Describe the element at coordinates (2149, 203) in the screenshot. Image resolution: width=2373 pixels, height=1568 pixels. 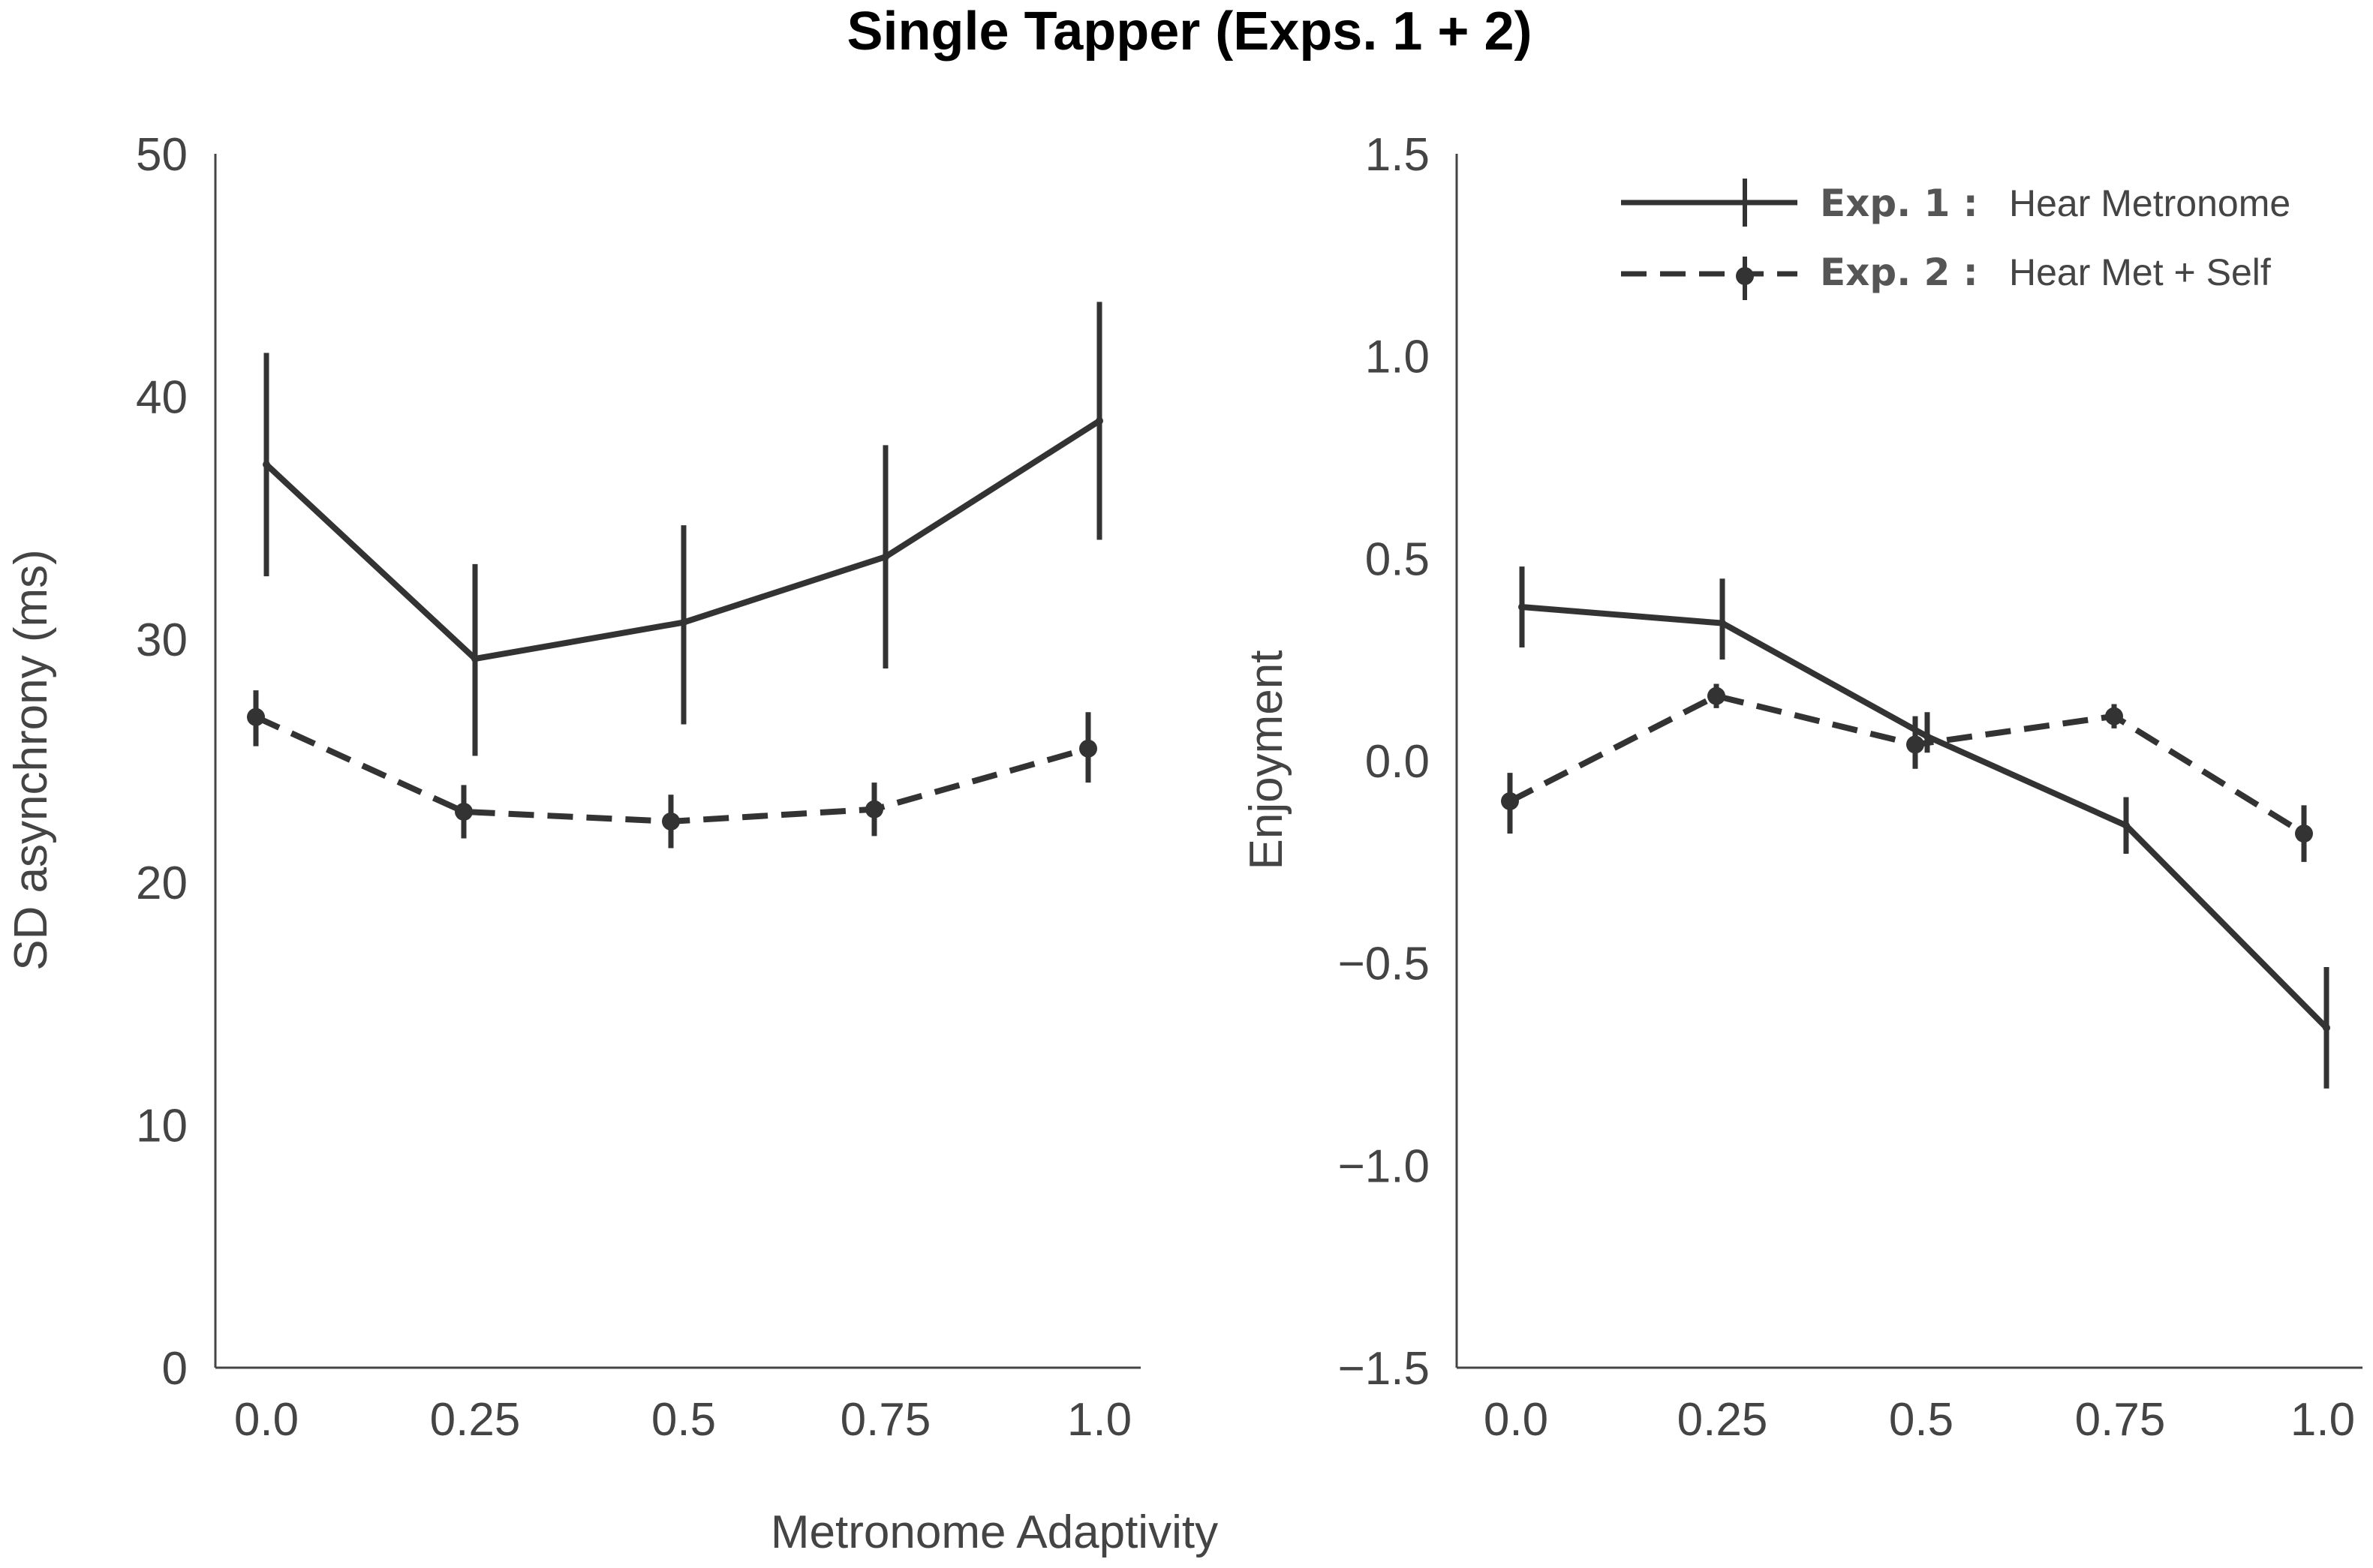
I see `legend-exp1-text: Hear Metronome` at that location.